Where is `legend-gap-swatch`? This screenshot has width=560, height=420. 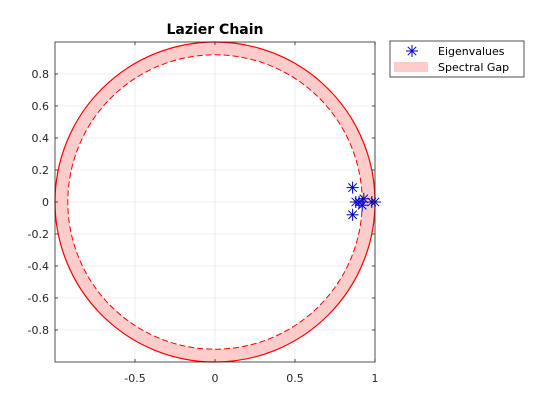
legend-gap-swatch is located at coordinates (411, 67).